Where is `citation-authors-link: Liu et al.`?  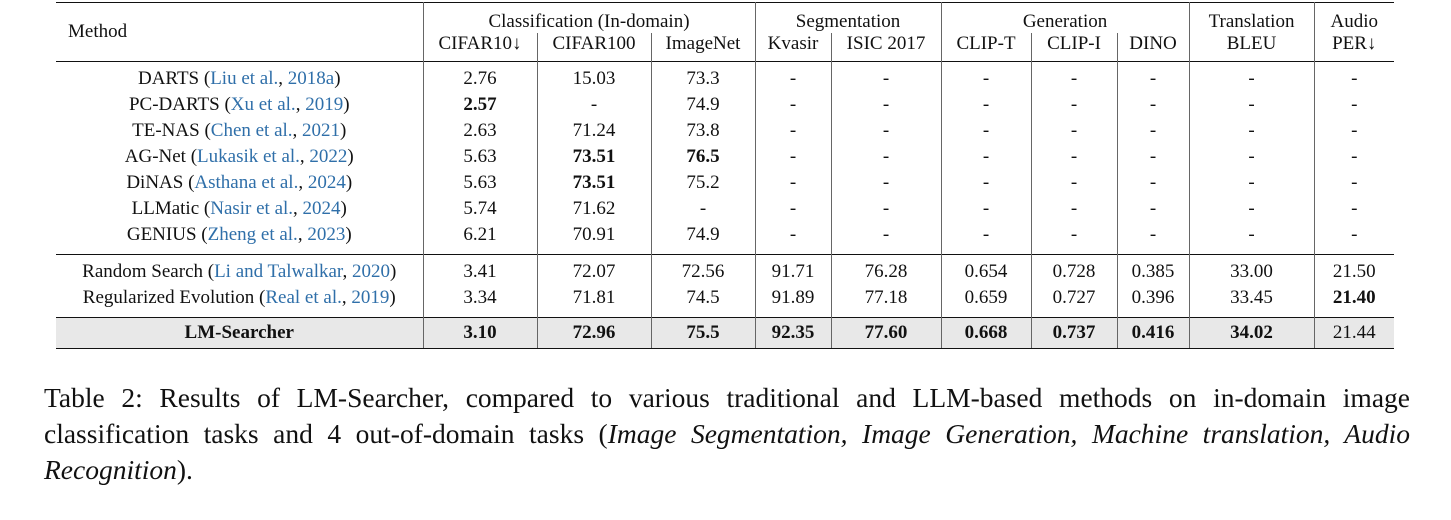
citation-authors-link: Liu et al. is located at coordinates (244, 78).